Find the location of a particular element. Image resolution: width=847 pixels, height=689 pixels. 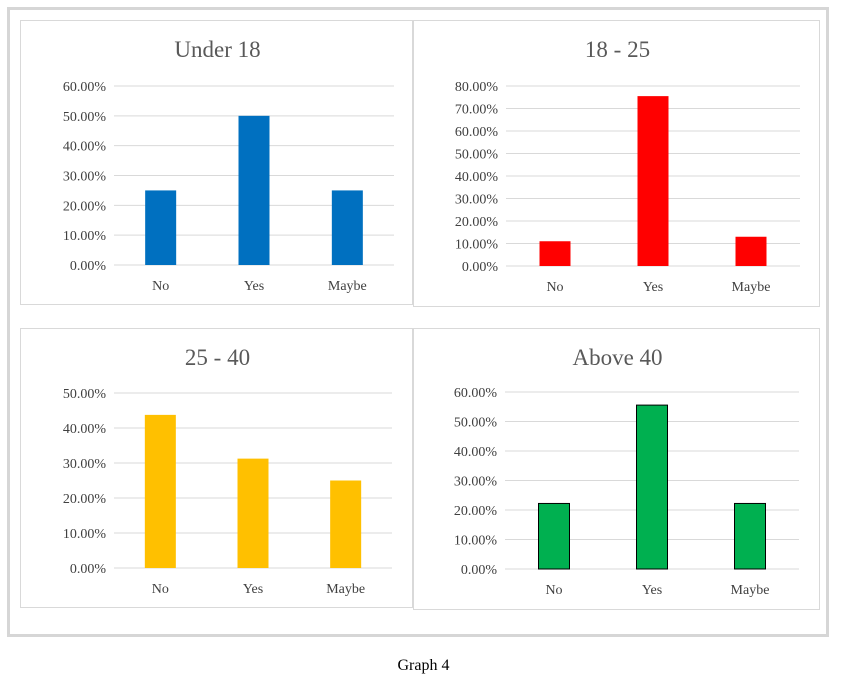

figure-caption: Graph 4 is located at coordinates (423, 665).